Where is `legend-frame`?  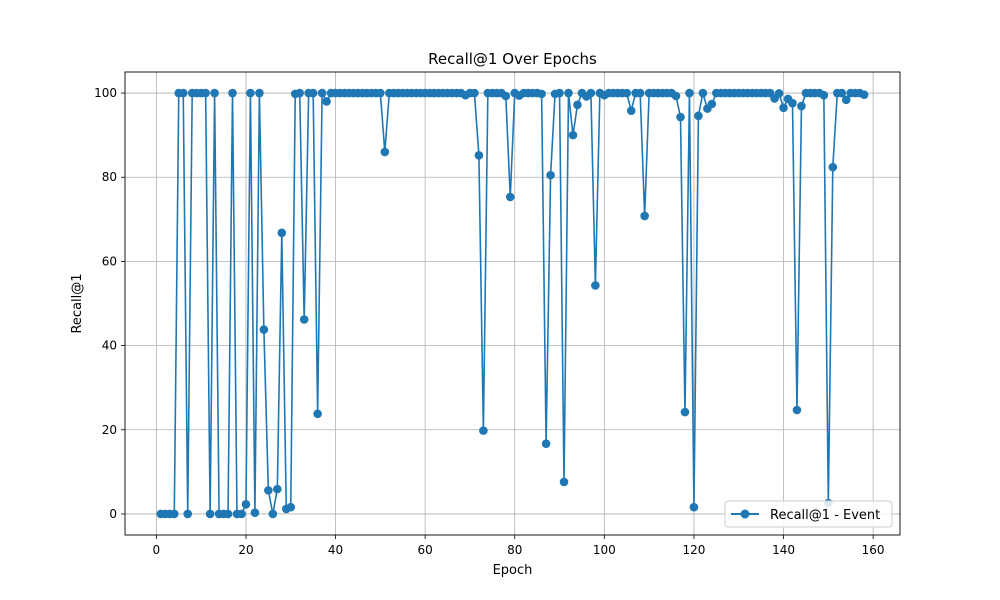
legend-frame is located at coordinates (808, 514).